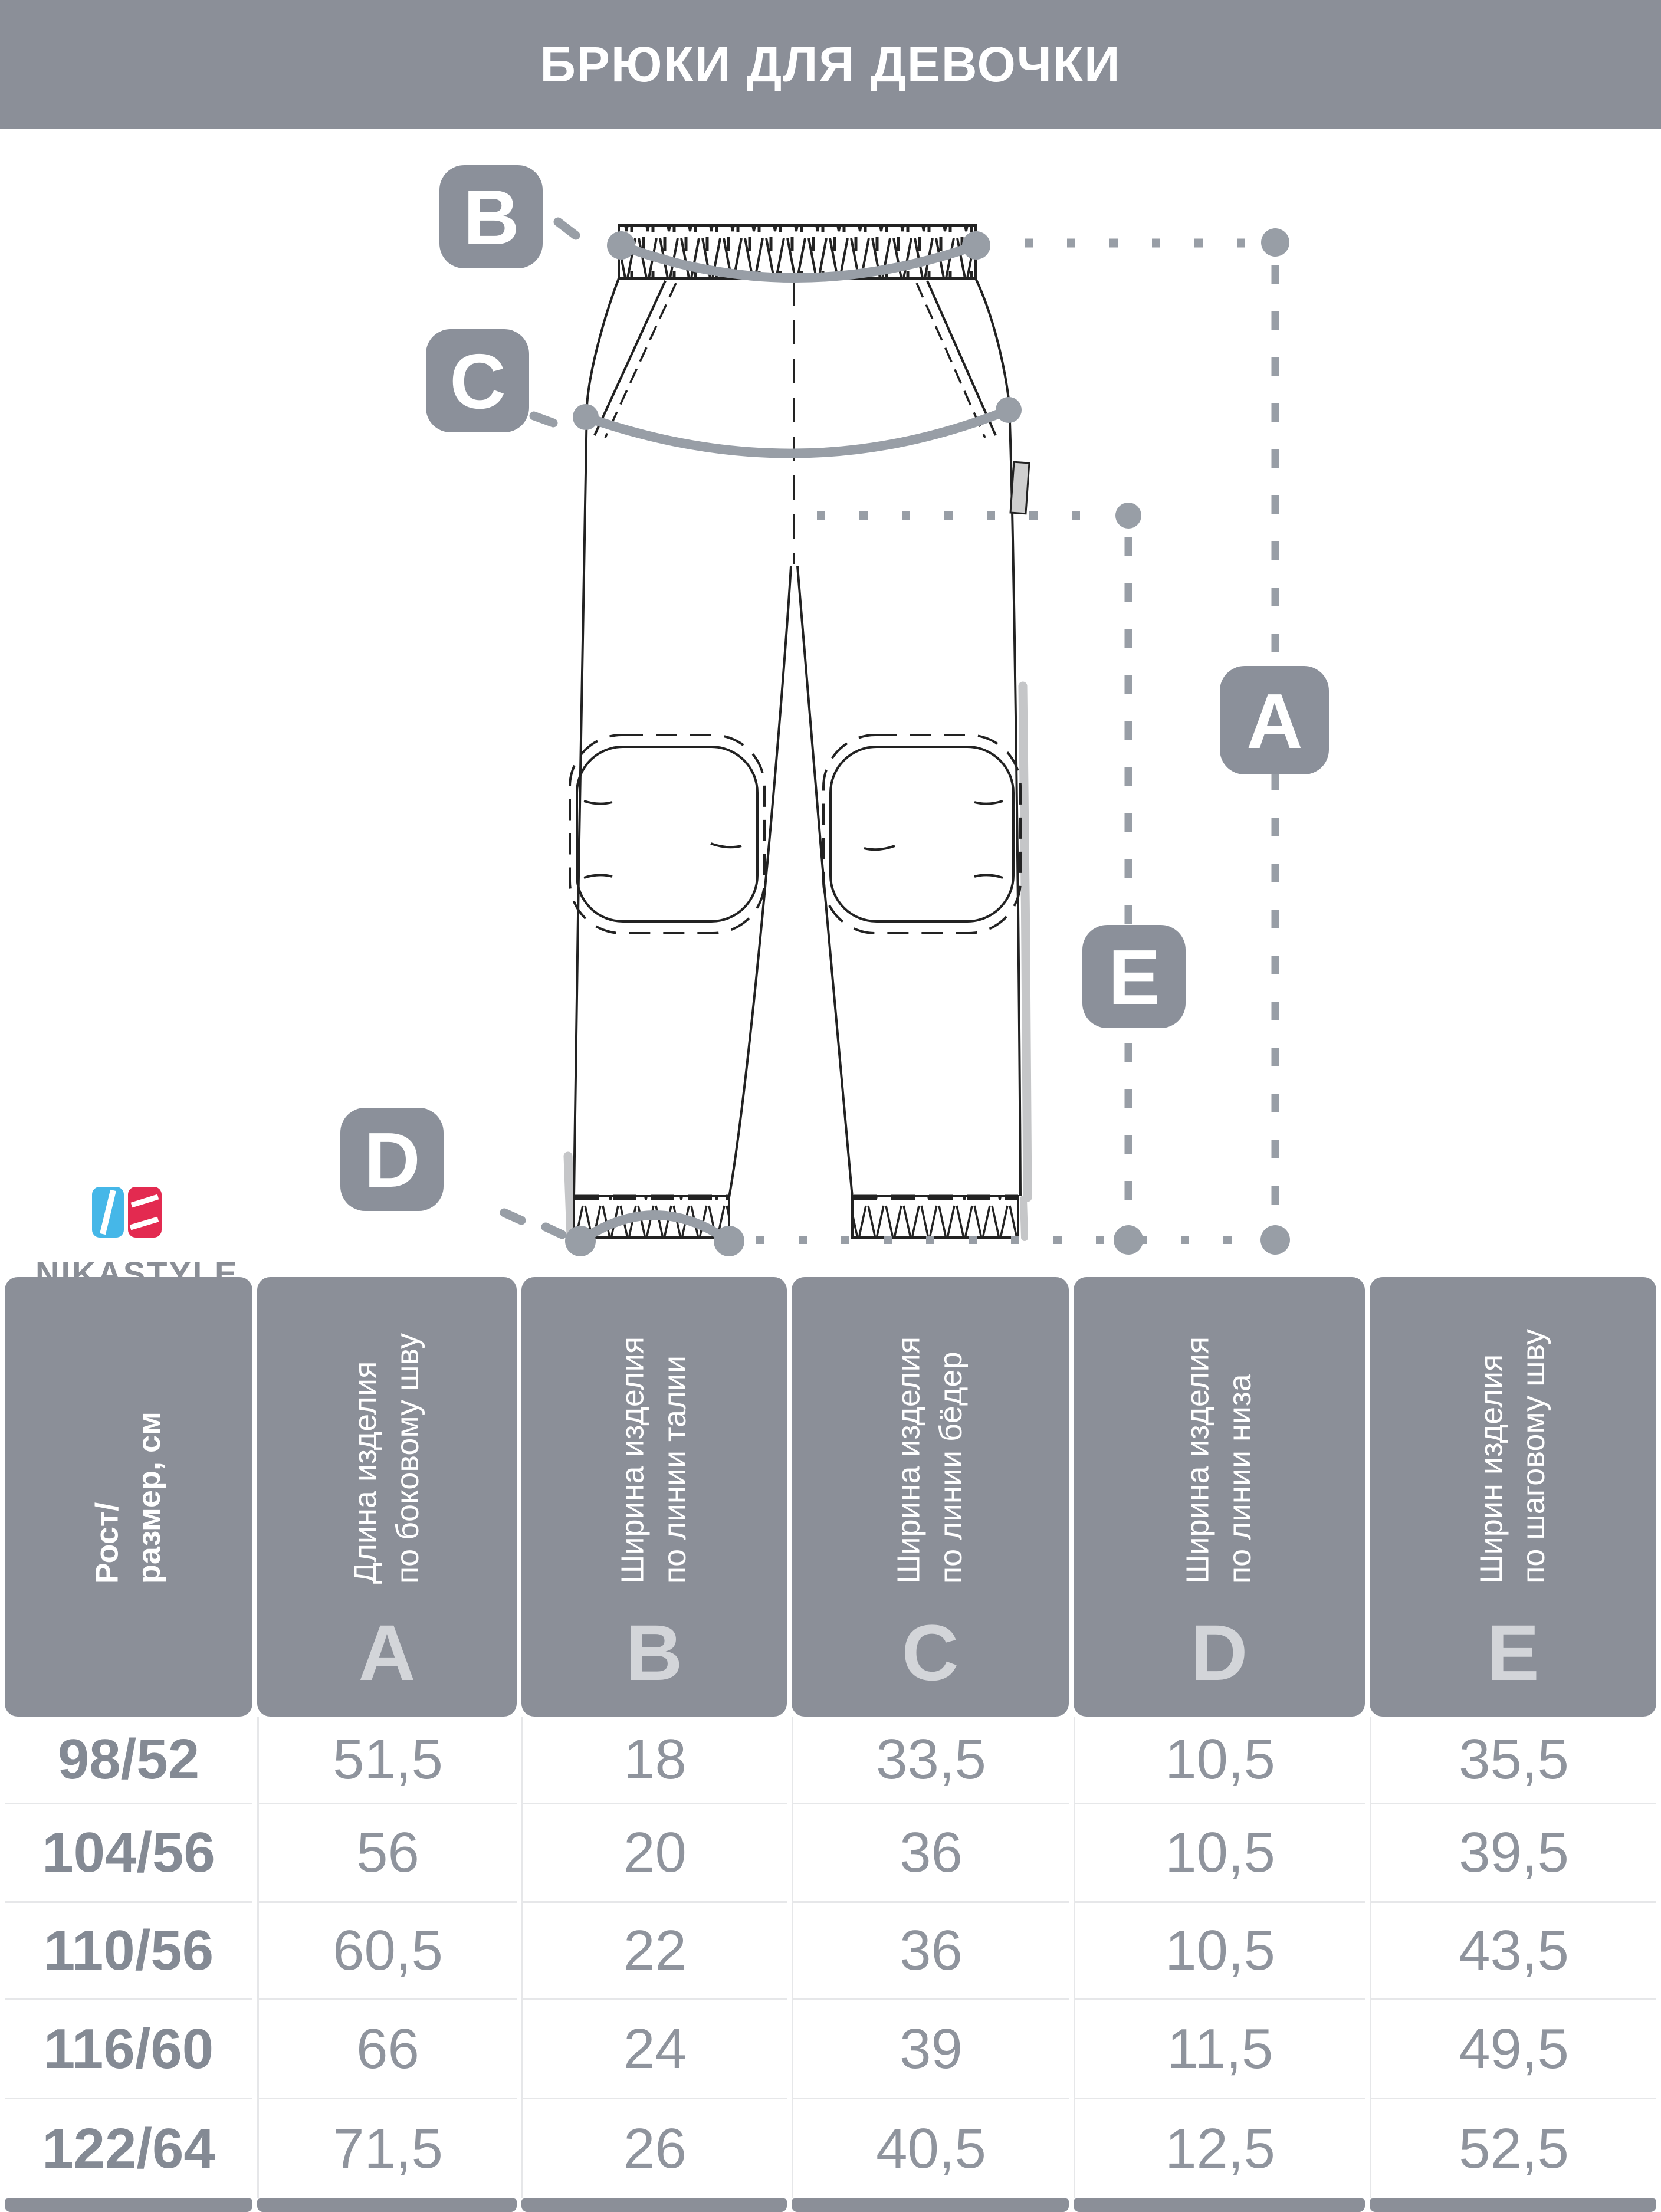 The image size is (1661, 2212). What do you see at coordinates (654, 2049) in the screenshot?
I see `table-cell: 24` at bounding box center [654, 2049].